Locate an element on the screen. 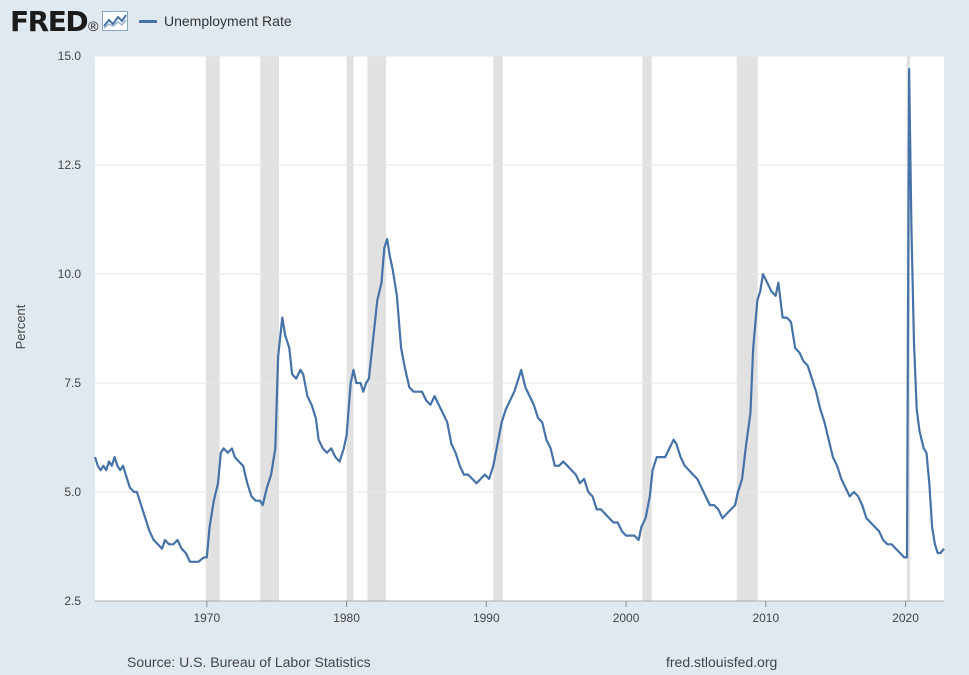 This screenshot has width=969, height=675. logo-registered-mark: ® is located at coordinates (93, 26).